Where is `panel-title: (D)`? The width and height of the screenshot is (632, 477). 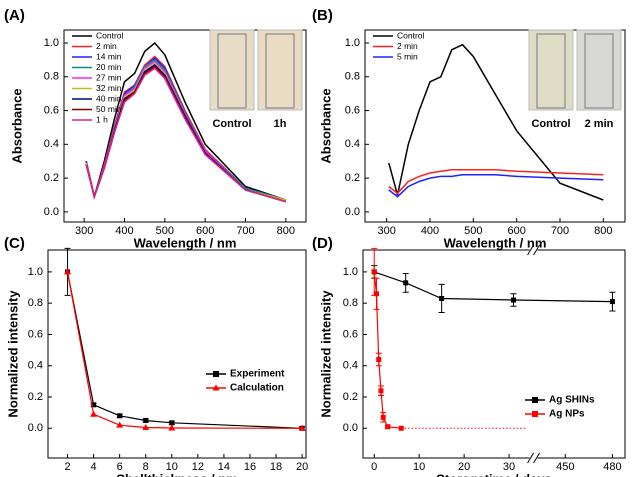
panel-title: (D) is located at coordinates (322, 243).